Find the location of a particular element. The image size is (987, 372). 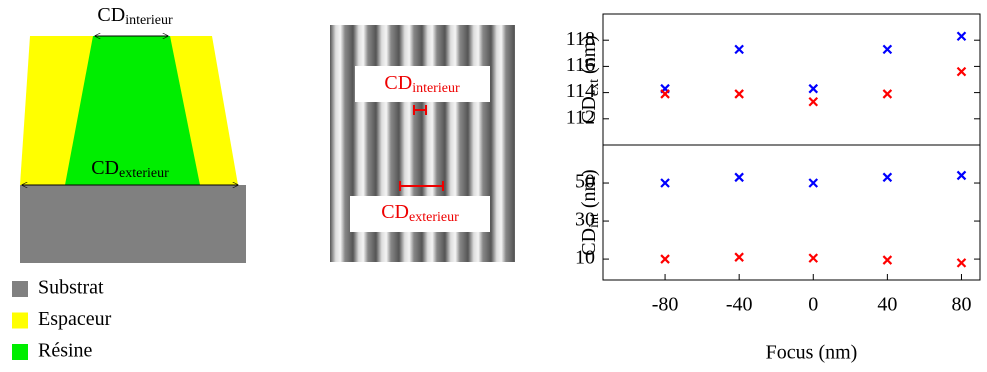

y-tick-label: 112 is located at coordinates (580, 117).